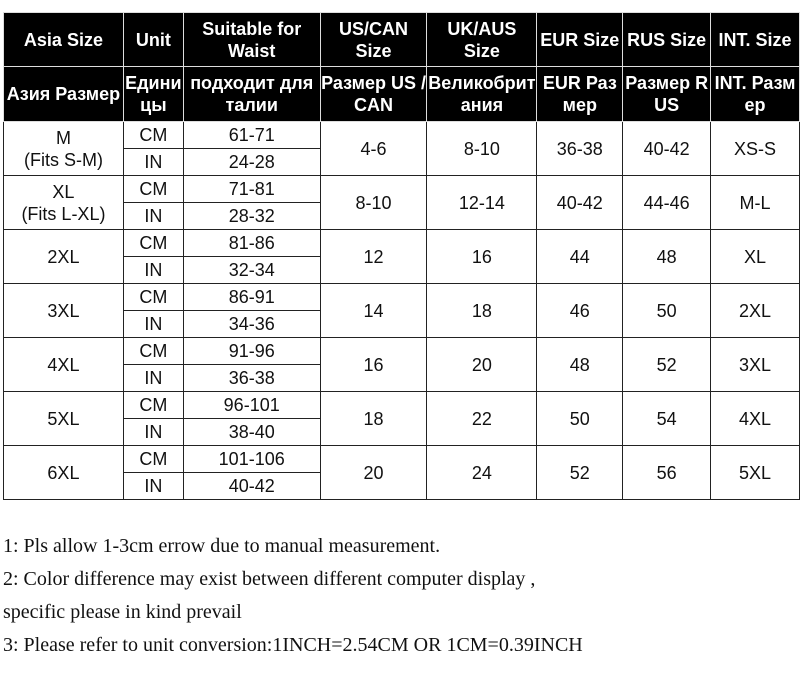  I want to click on asia-size-note: (Fits S-M), so click(63, 159).